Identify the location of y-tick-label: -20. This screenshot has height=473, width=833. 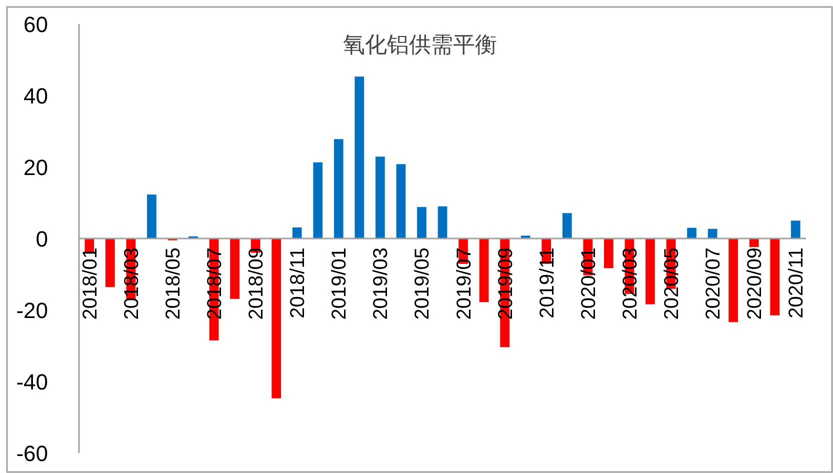
(32, 310).